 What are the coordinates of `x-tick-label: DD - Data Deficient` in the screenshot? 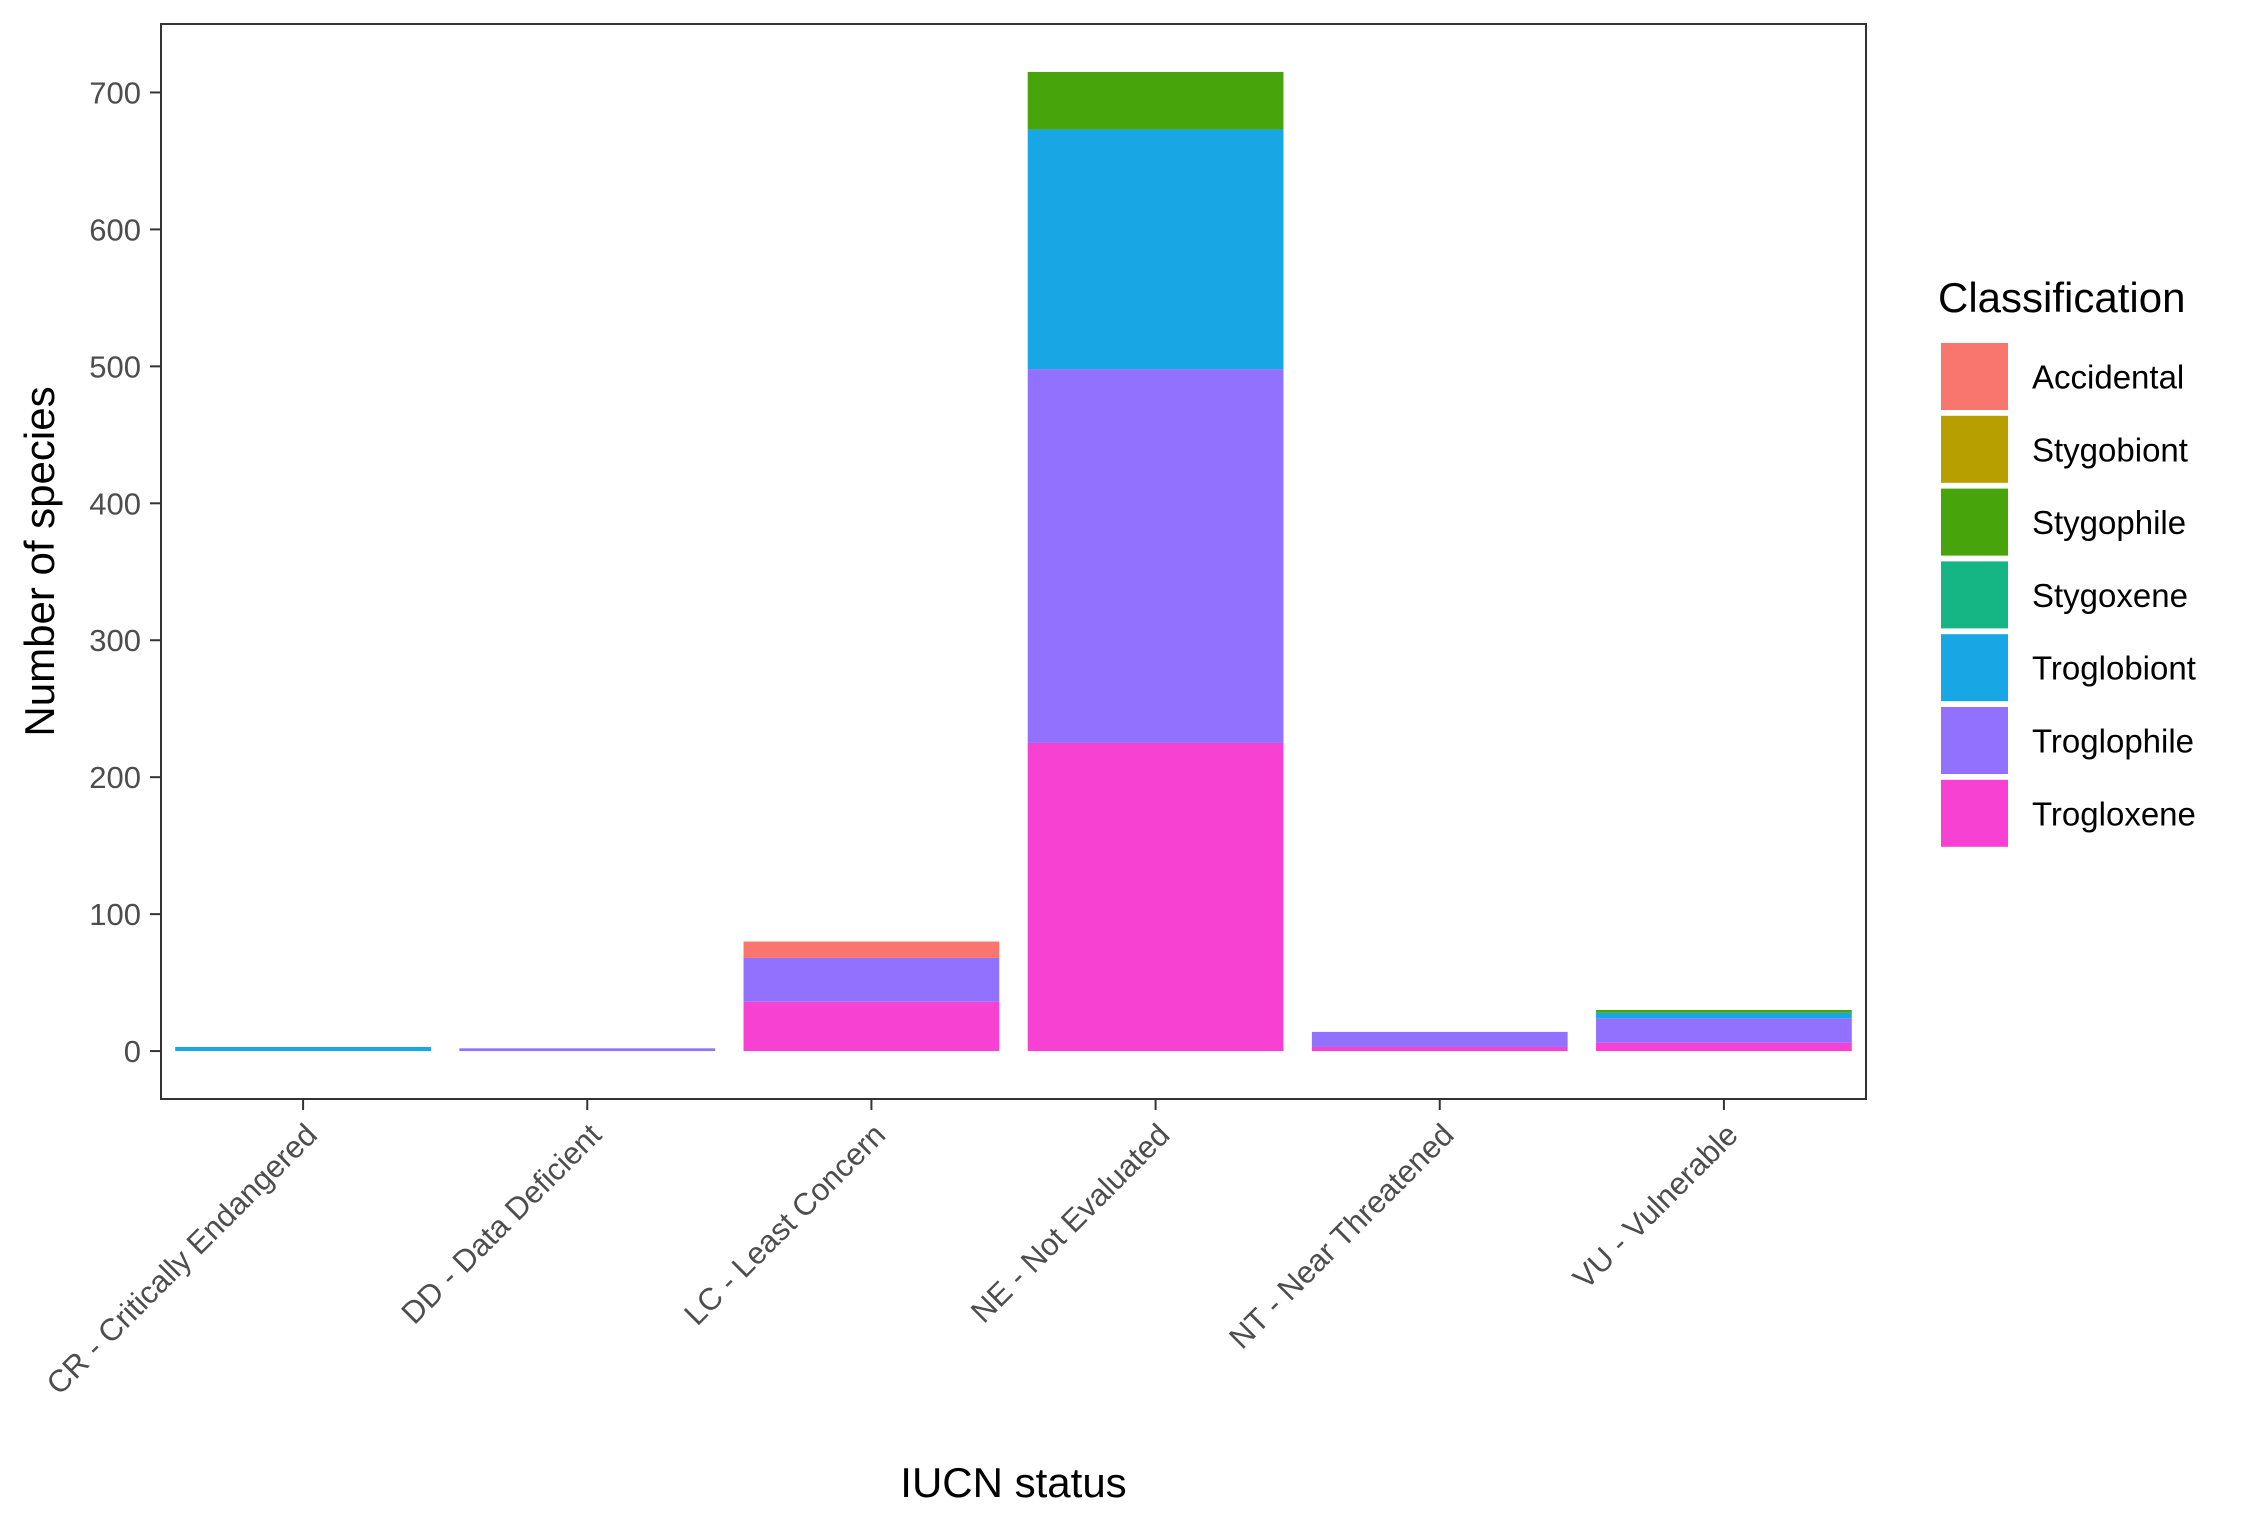 It's located at (501, 1224).